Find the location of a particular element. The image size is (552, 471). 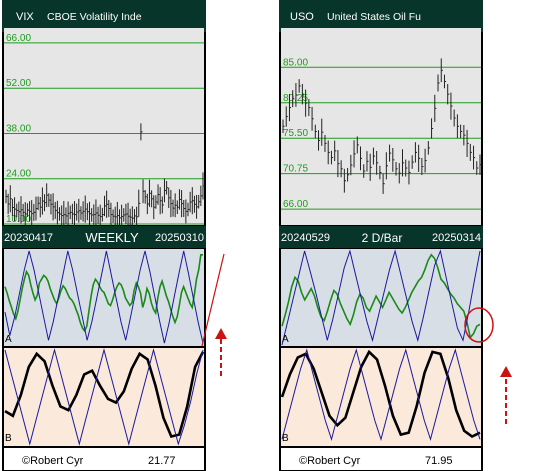

uso-y-tick-label: 85.00 is located at coordinates (295, 62).